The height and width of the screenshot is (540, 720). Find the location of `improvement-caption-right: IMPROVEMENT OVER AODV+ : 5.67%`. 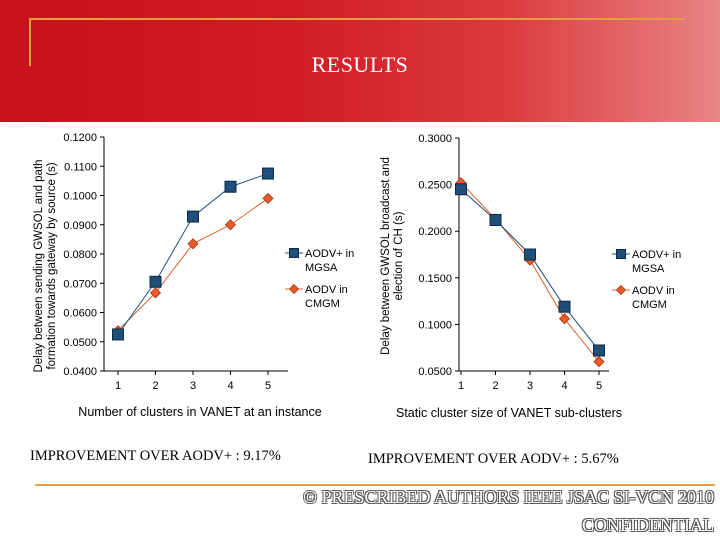

improvement-caption-right: IMPROVEMENT OVER AODV+ : 5.67% is located at coordinates (493, 459).